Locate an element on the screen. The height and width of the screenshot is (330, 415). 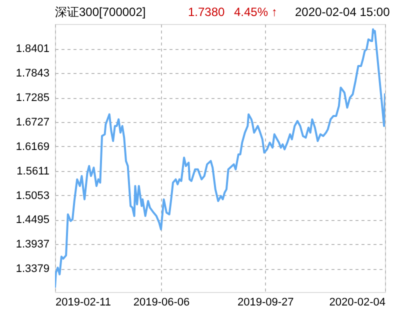
y-tick-label: 1.3937 is located at coordinates (33, 244).